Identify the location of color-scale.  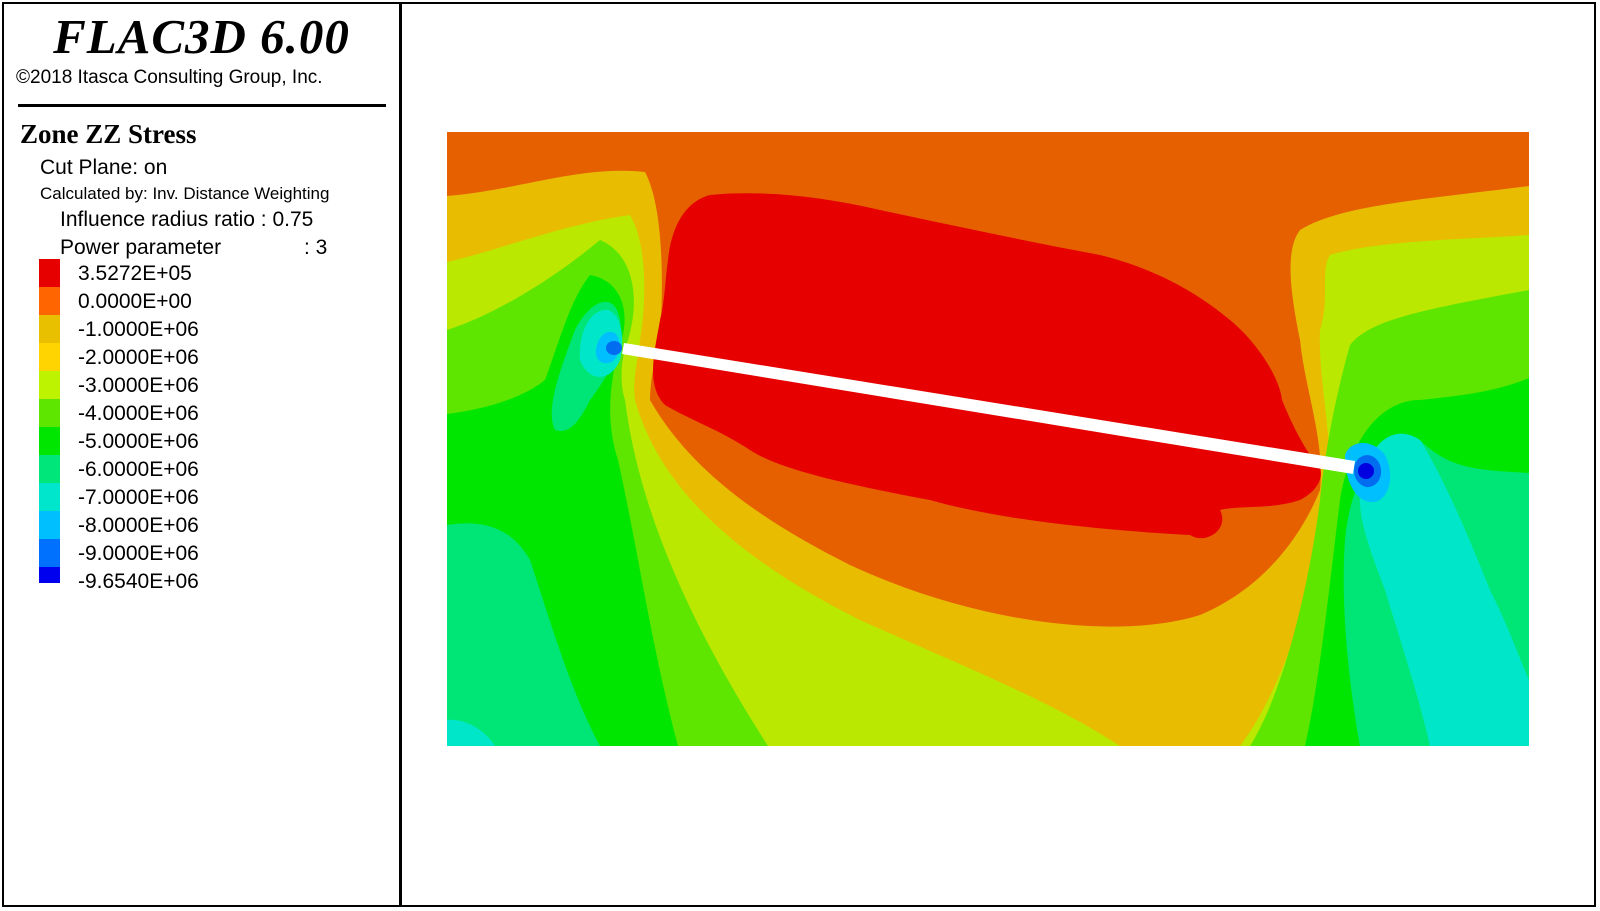
(49, 421).